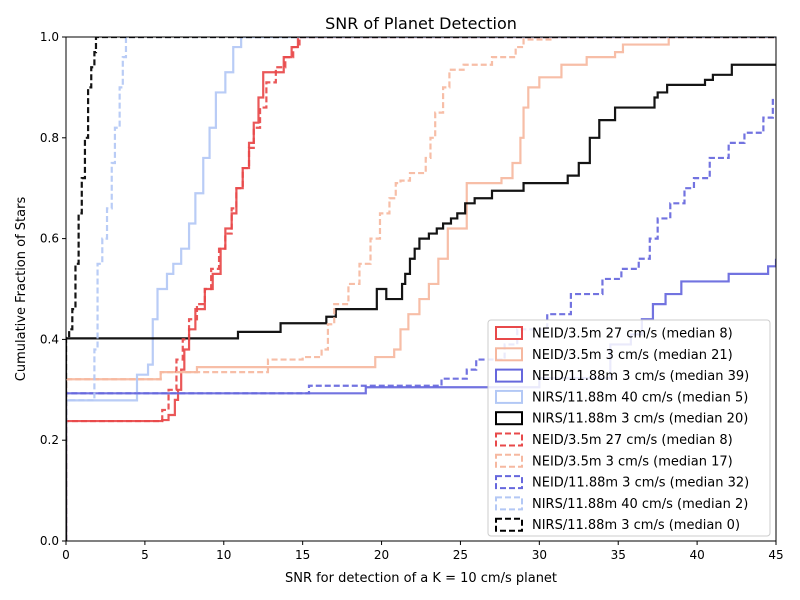  Describe the element at coordinates (49, 37) in the screenshot. I see `y-tick-label: 1.0` at that location.